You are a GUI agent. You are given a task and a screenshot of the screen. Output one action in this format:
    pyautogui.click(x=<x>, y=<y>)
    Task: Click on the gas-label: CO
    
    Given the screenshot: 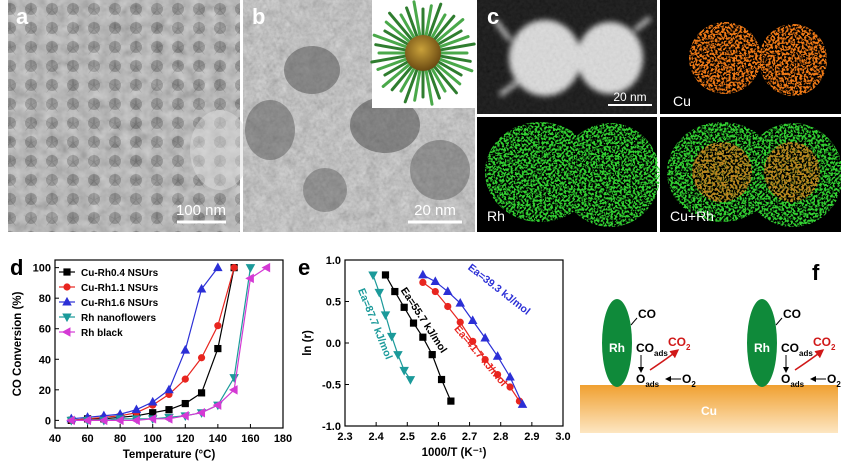 What is the action you would take?
    pyautogui.click(x=647, y=314)
    